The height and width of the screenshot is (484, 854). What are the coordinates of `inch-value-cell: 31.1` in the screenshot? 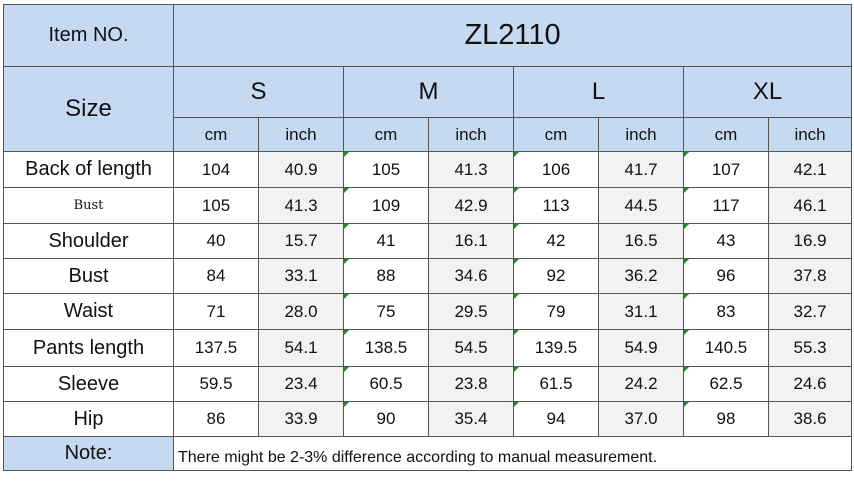 It's located at (641, 311).